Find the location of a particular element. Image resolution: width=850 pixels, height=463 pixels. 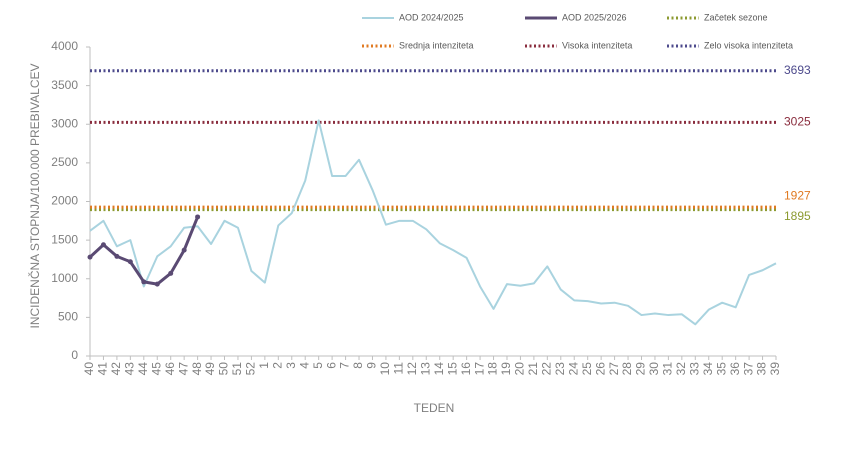

x-tick-label: 32 is located at coordinates (681, 369).